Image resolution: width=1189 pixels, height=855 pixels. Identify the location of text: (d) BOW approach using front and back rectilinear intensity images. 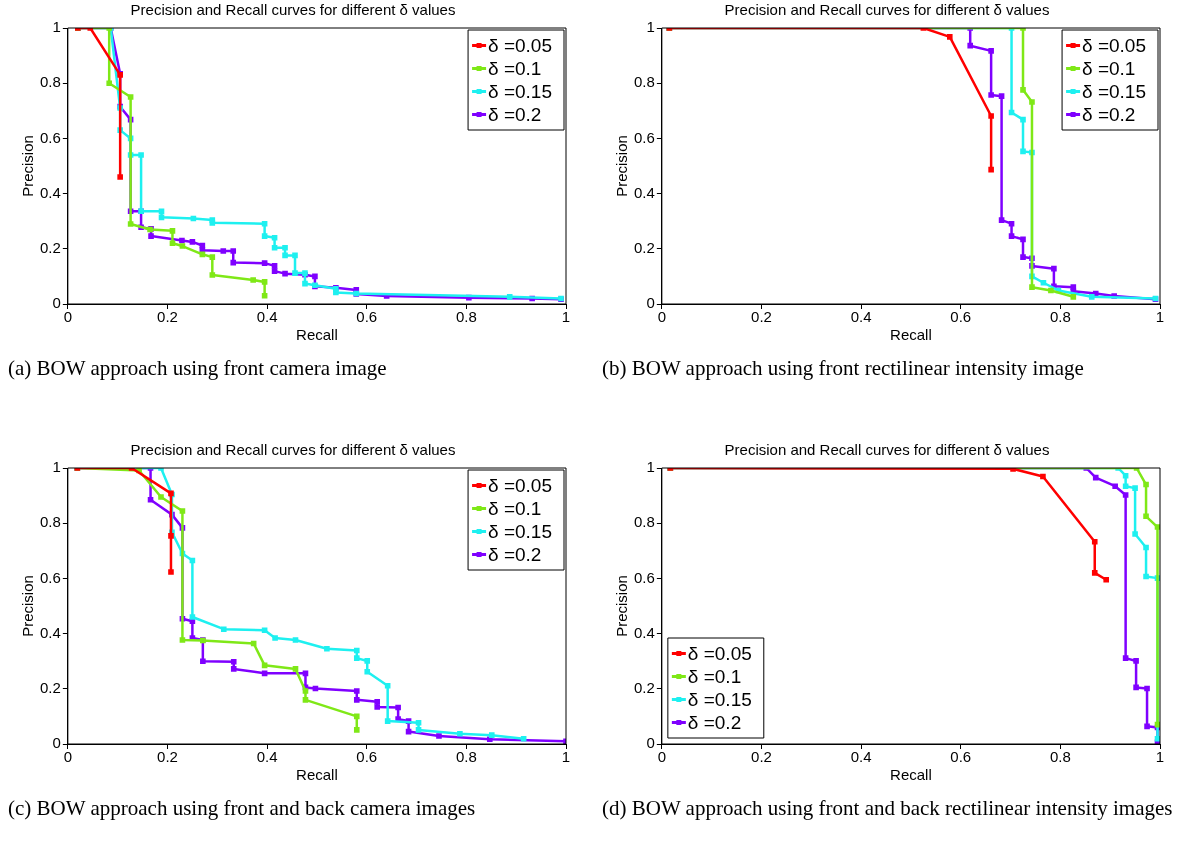
(888, 808).